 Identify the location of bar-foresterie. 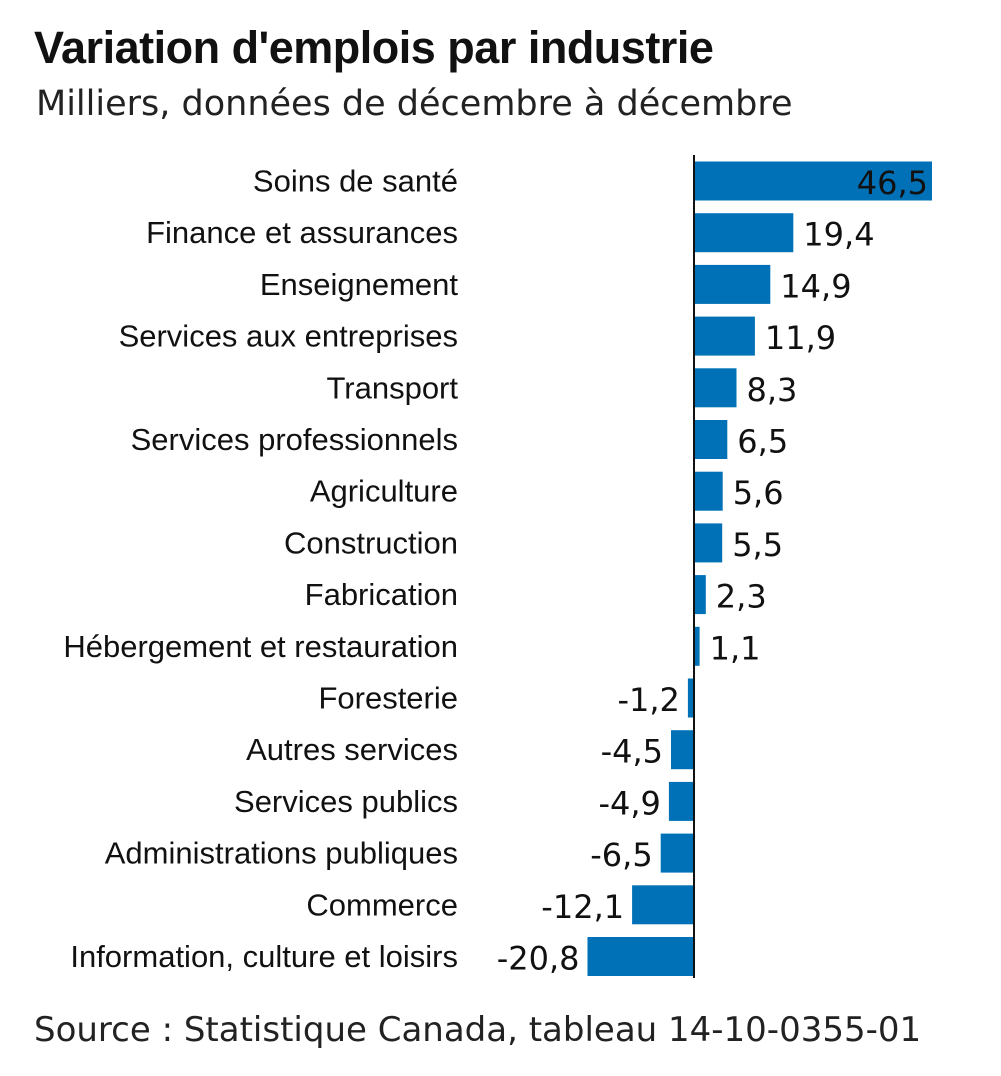
(690, 698).